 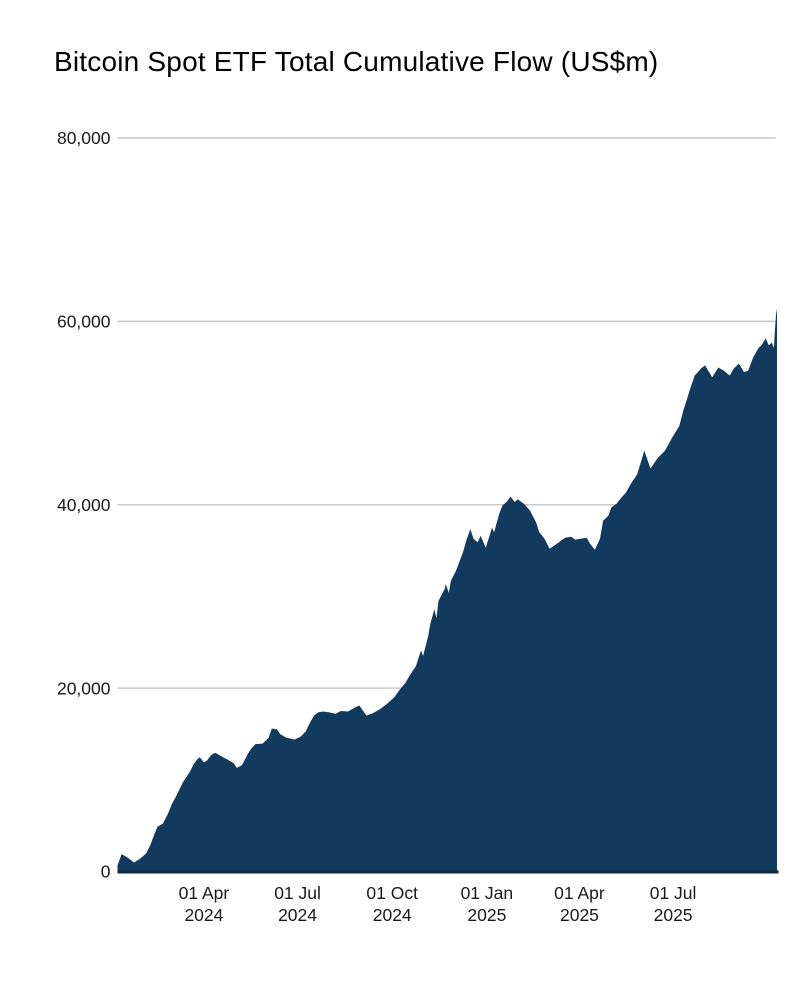 I want to click on y-tick-label: 60,000, so click(x=84, y=322).